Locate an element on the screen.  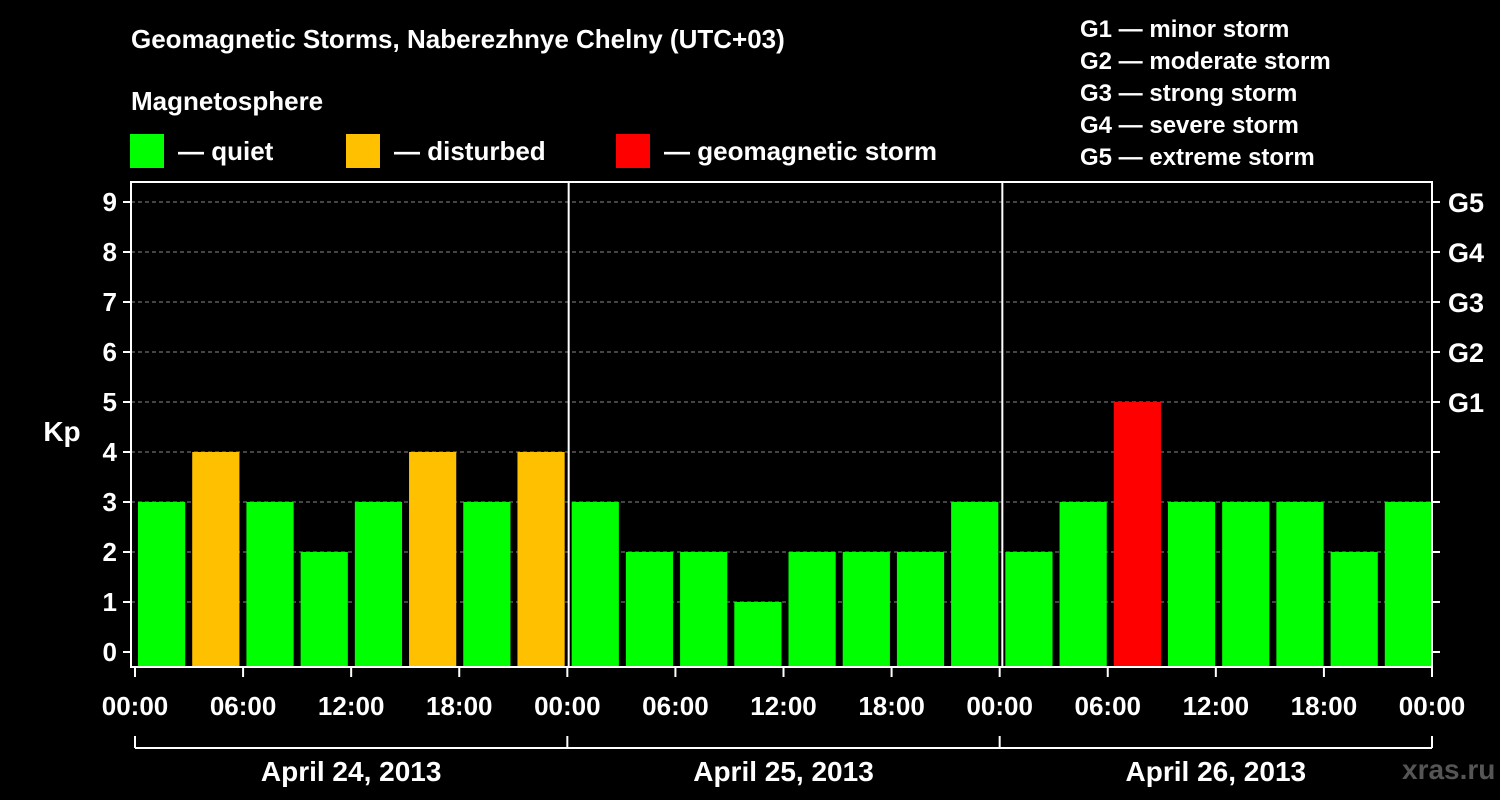
day-label: April 25, 2013 is located at coordinates (783, 771).